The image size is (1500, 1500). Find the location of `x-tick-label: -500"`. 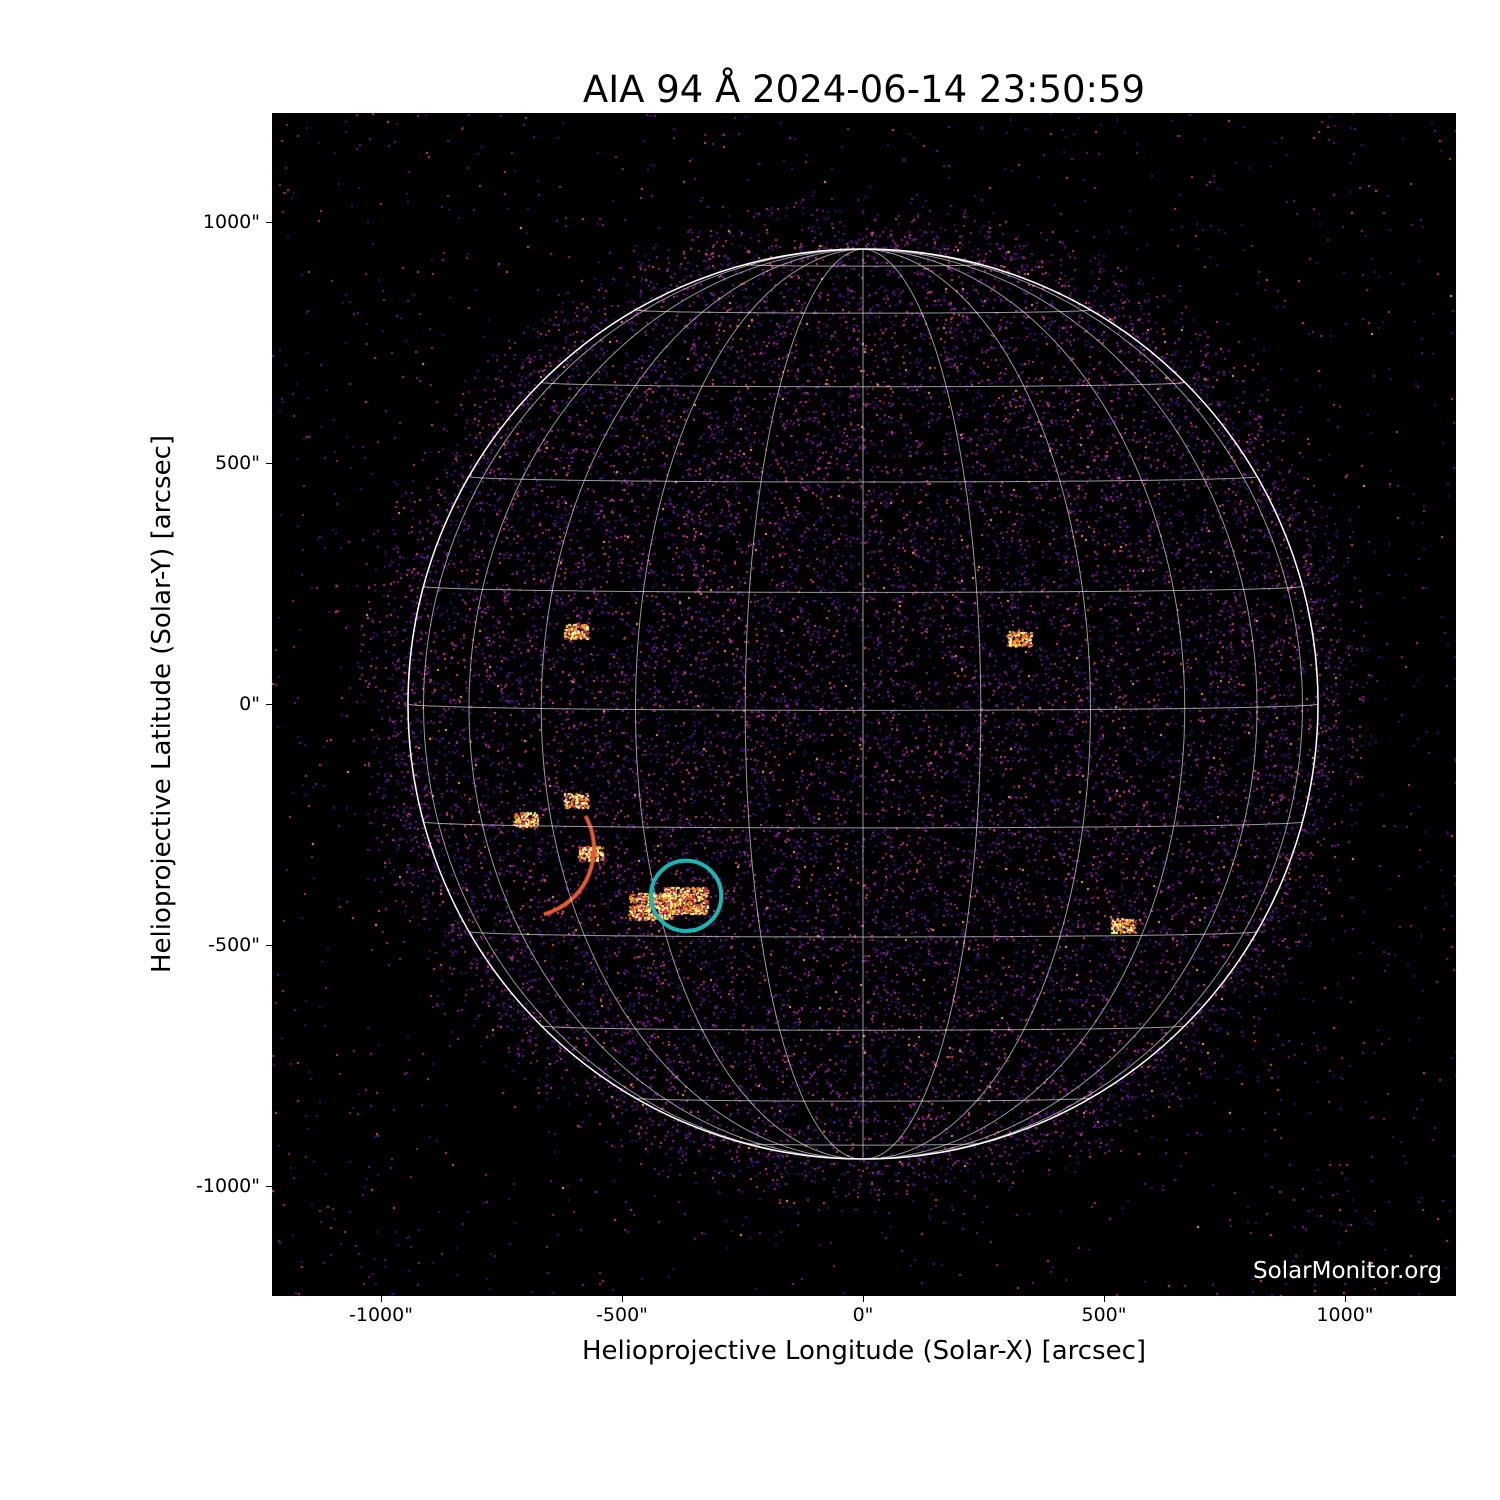

x-tick-label: -500" is located at coordinates (622, 1315).